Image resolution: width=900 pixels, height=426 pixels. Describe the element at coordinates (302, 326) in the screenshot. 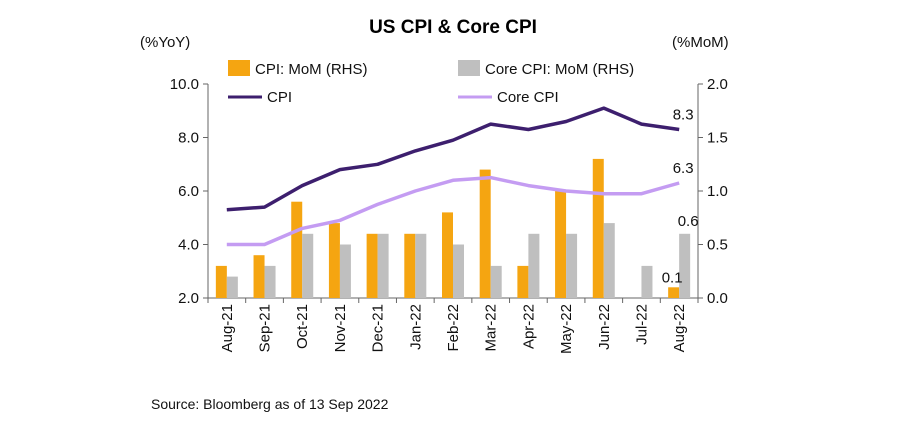

I see `x-tick-label: Oct-21` at that location.